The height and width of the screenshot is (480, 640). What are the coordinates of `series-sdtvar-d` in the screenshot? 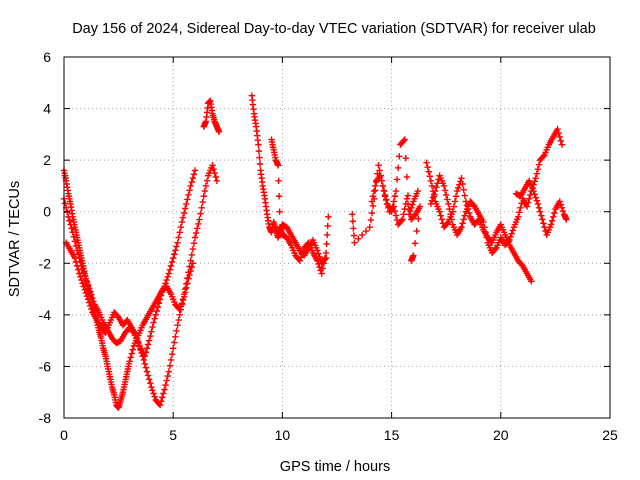 It's located at (211, 116).